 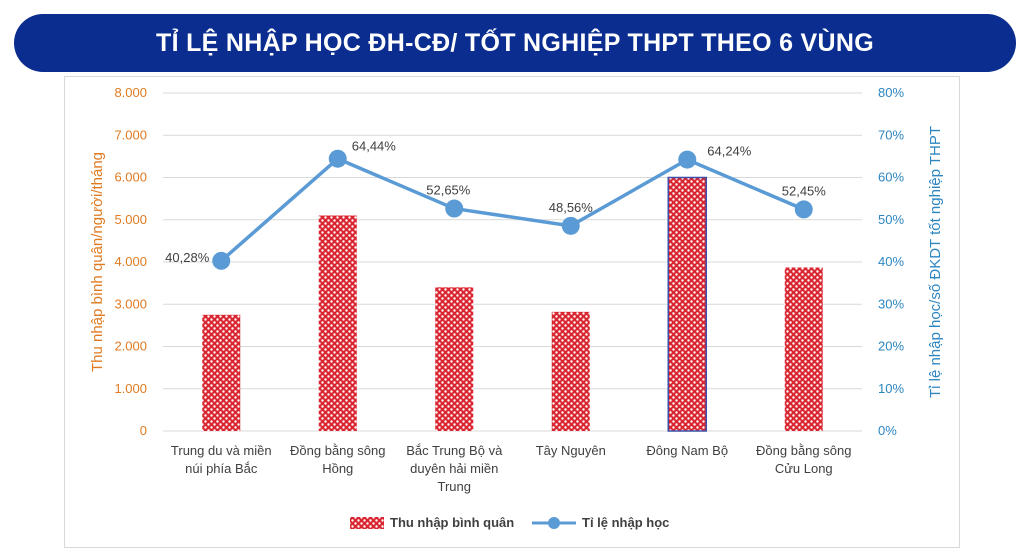 What do you see at coordinates (143, 430) in the screenshot?
I see `left-tick-label: 0` at bounding box center [143, 430].